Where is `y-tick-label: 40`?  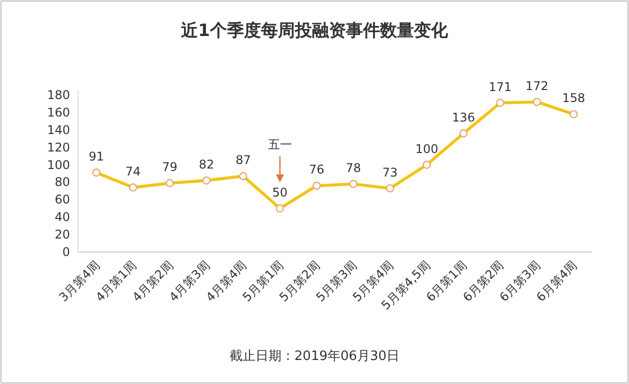
y-tick-label: 40 is located at coordinates (62, 217).